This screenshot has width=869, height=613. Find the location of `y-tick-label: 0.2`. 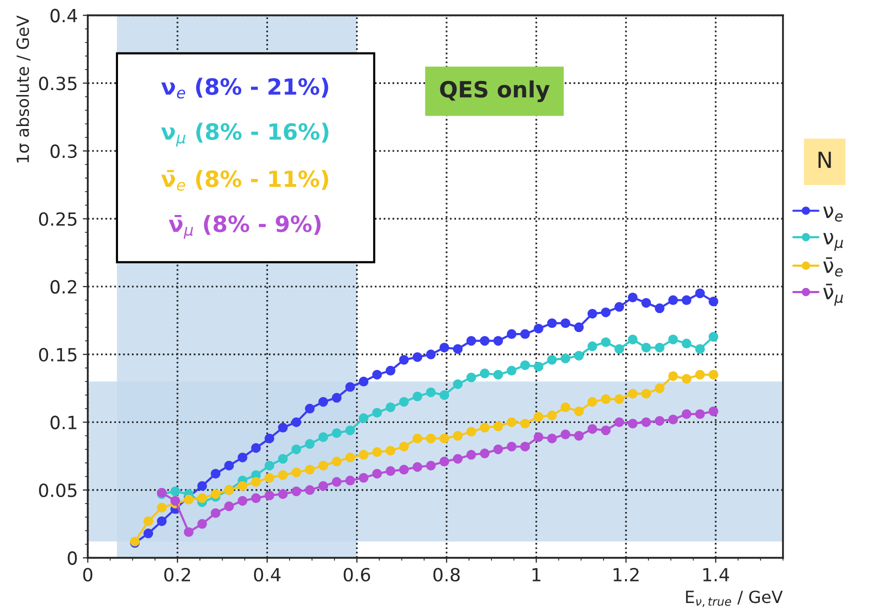

y-tick-label: 0.2 is located at coordinates (63, 287).